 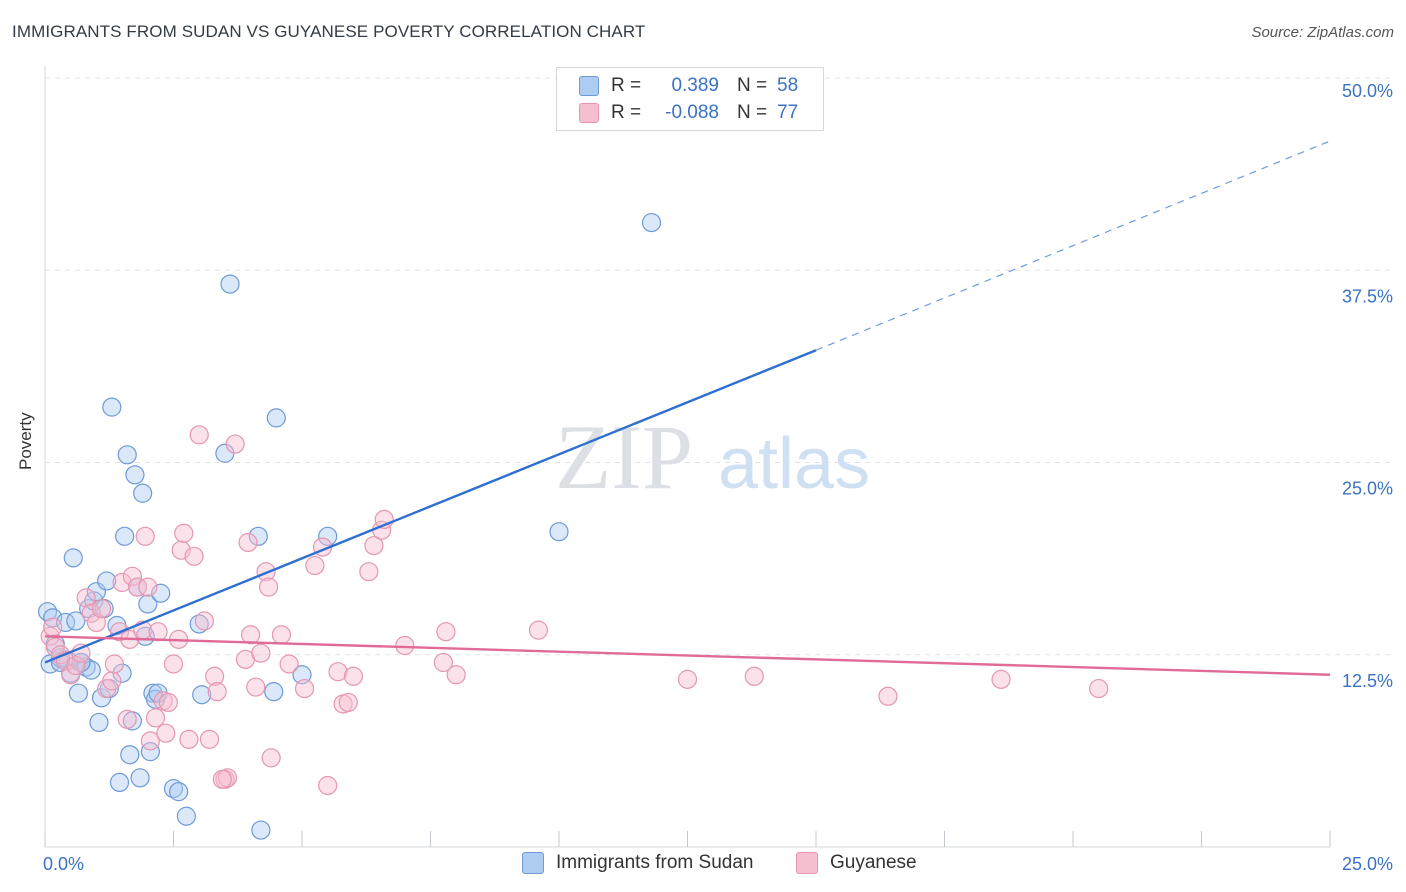 I want to click on bottom-legend-sudan: Immigrants from Sudan, so click(x=637, y=863).